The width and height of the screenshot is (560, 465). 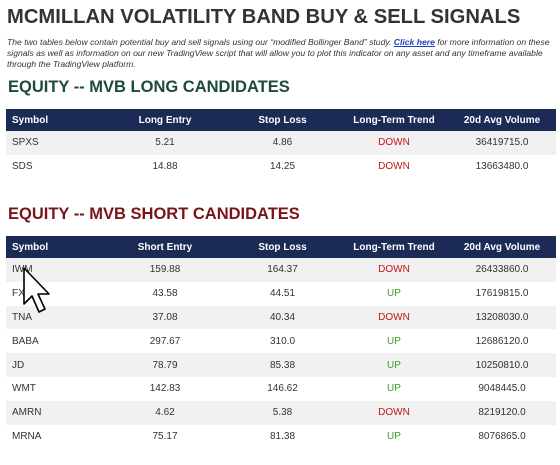 I want to click on cell: SPXS, so click(x=55, y=143).